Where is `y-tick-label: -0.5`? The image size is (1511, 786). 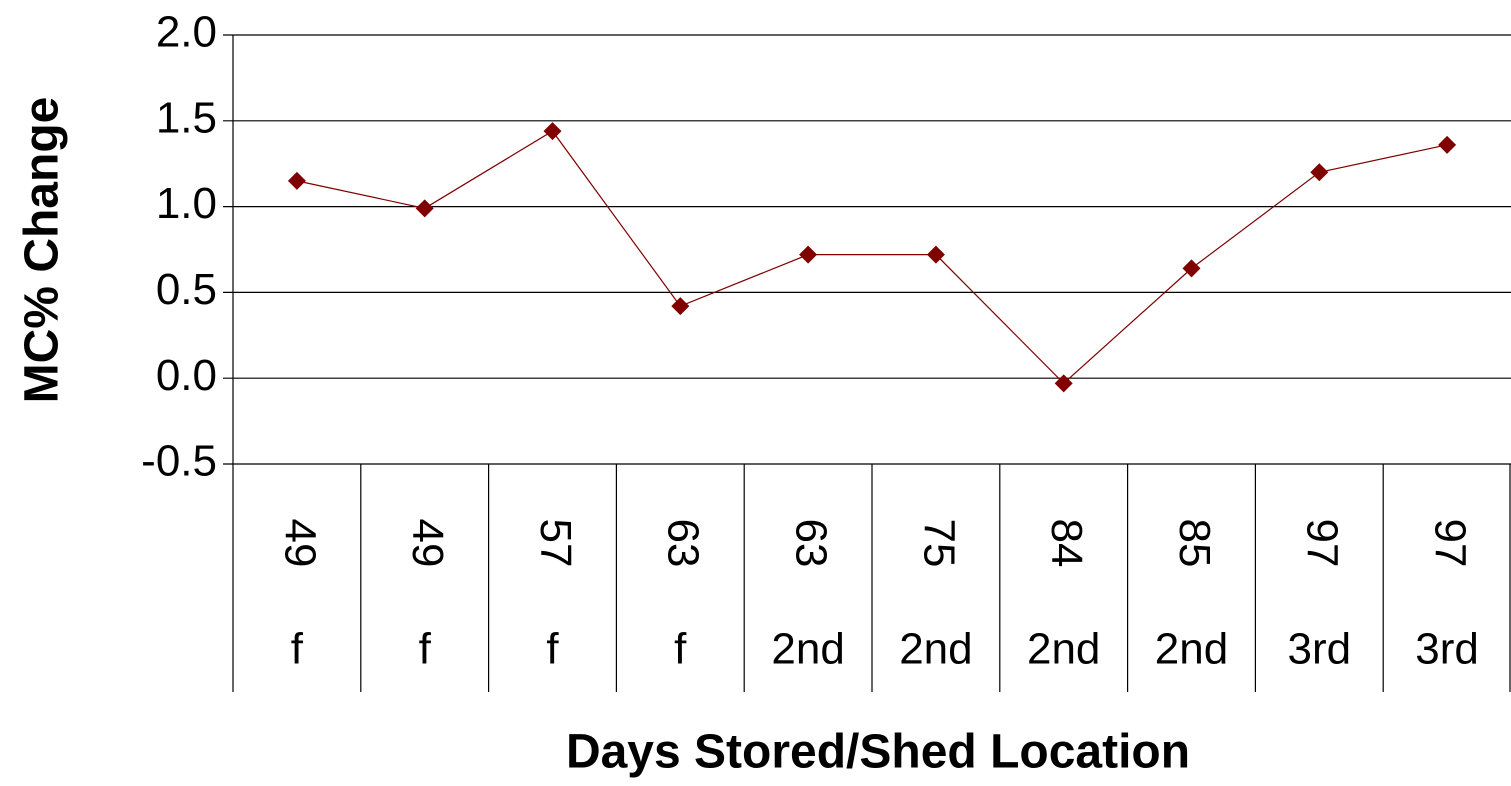 y-tick-label: -0.5 is located at coordinates (179, 461).